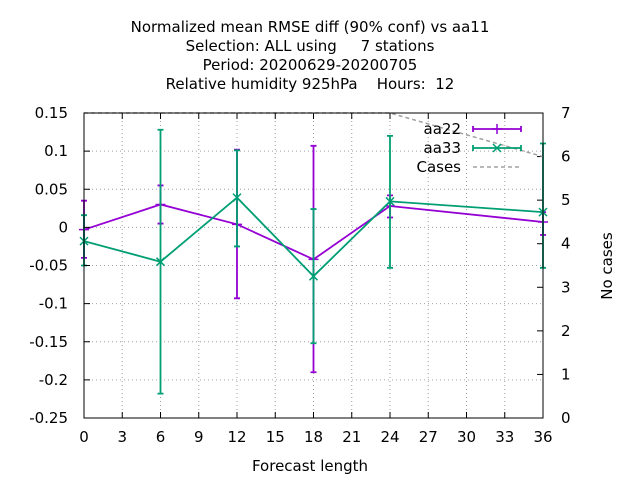 The image size is (640, 480). What do you see at coordinates (442, 129) in the screenshot?
I see `legend-label-aa22: aa22` at bounding box center [442, 129].